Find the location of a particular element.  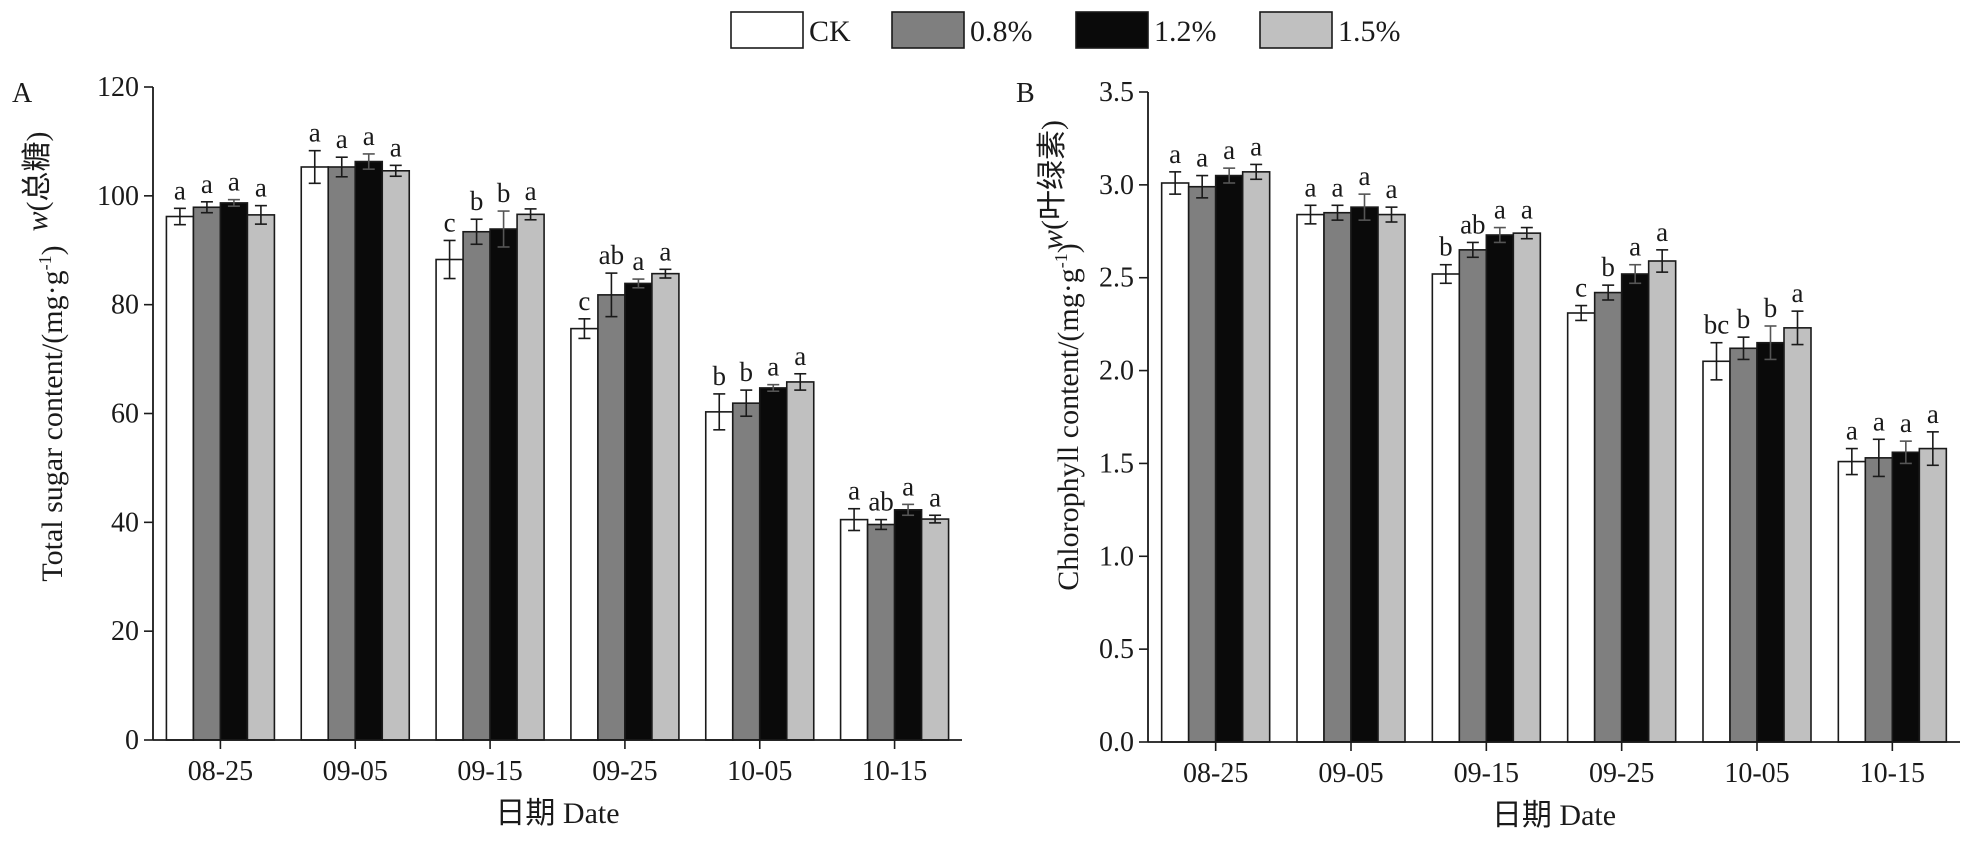

panel-label: B is located at coordinates (1025, 93).